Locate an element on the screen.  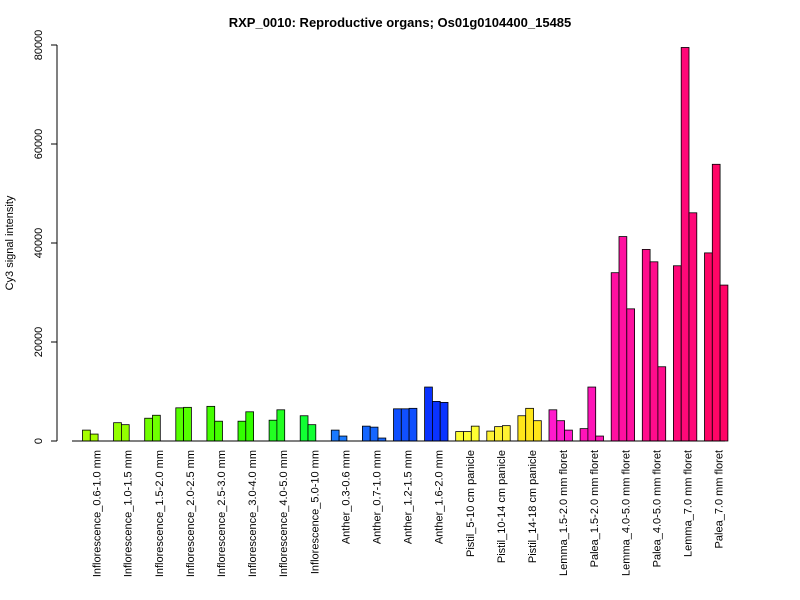
x-tick-label: Anther_0.7-1.0 mm is located at coordinates (378, 497).